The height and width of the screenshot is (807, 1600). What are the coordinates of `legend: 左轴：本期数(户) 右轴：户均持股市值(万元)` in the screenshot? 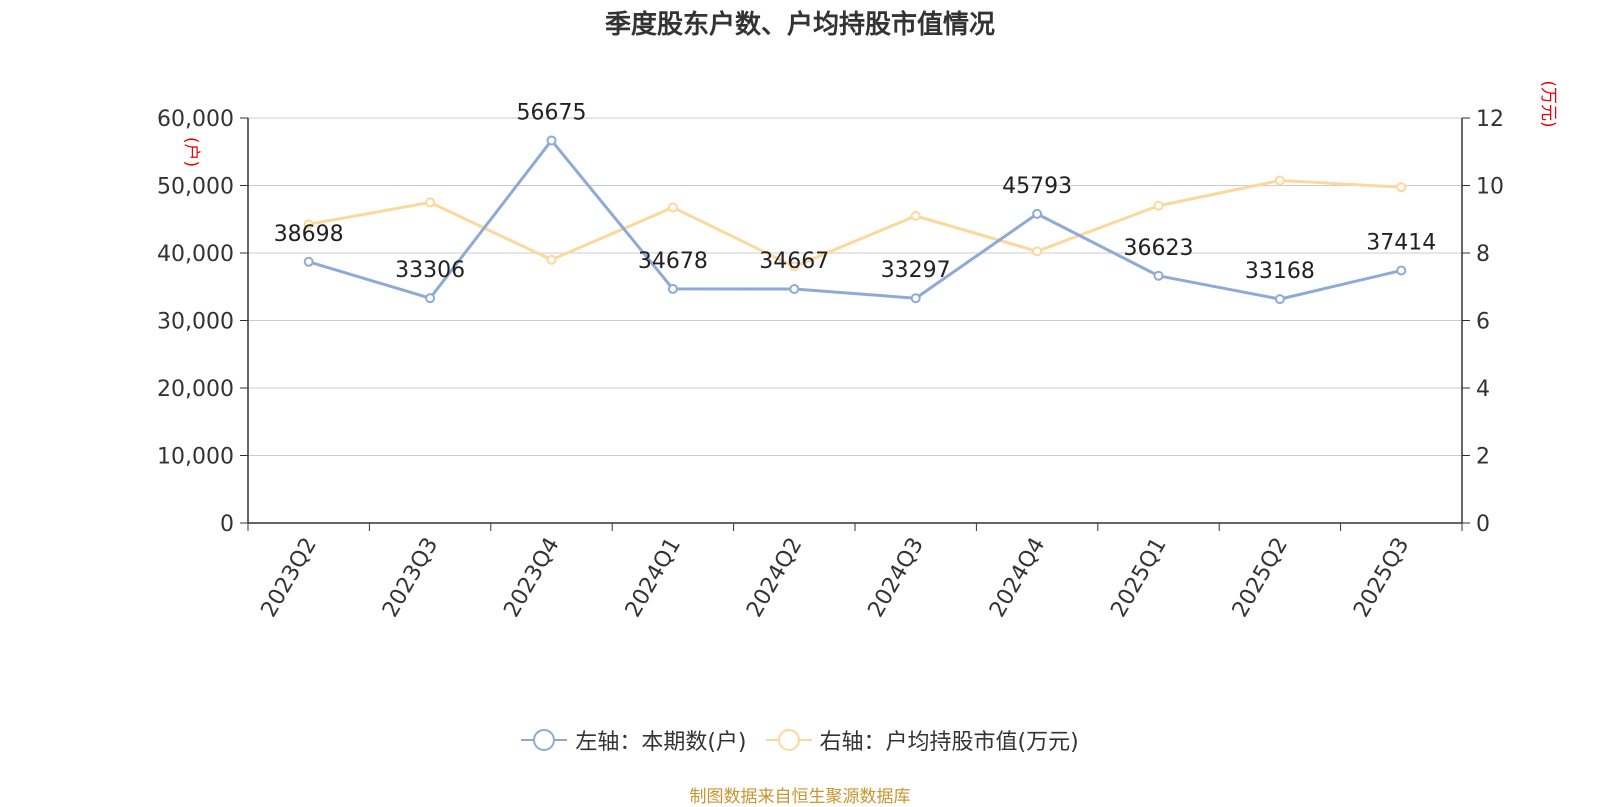 It's located at (800, 741).